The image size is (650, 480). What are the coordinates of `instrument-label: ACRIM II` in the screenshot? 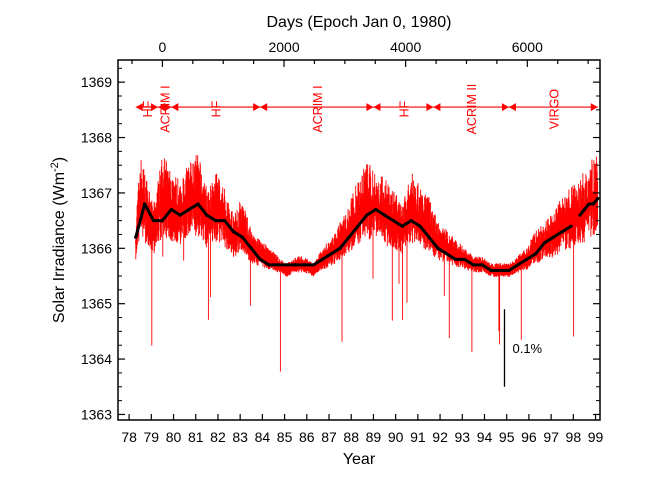 It's located at (472, 109).